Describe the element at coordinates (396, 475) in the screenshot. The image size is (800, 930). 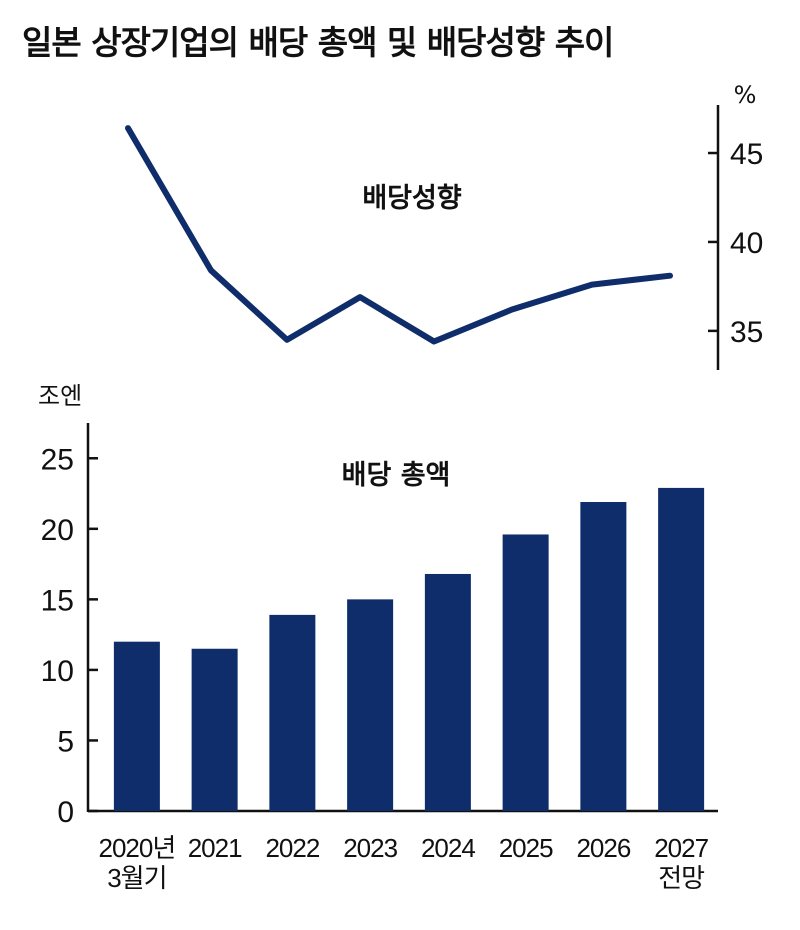
I see `bar-series-label: 배당 총액` at that location.